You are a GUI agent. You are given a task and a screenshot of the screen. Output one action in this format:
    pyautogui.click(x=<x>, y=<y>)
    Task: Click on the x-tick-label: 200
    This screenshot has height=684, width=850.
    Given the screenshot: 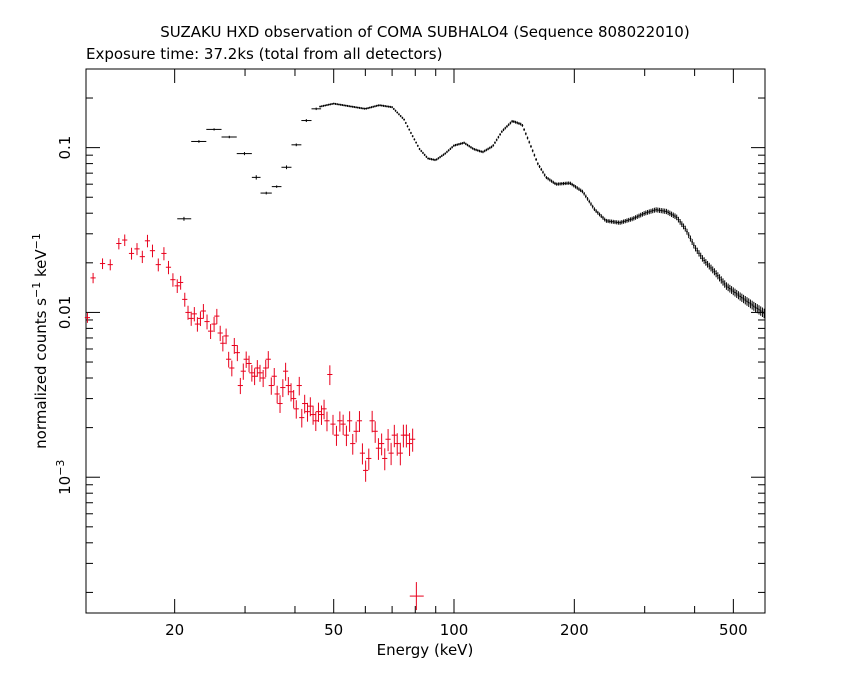 What is the action you would take?
    pyautogui.click(x=574, y=630)
    